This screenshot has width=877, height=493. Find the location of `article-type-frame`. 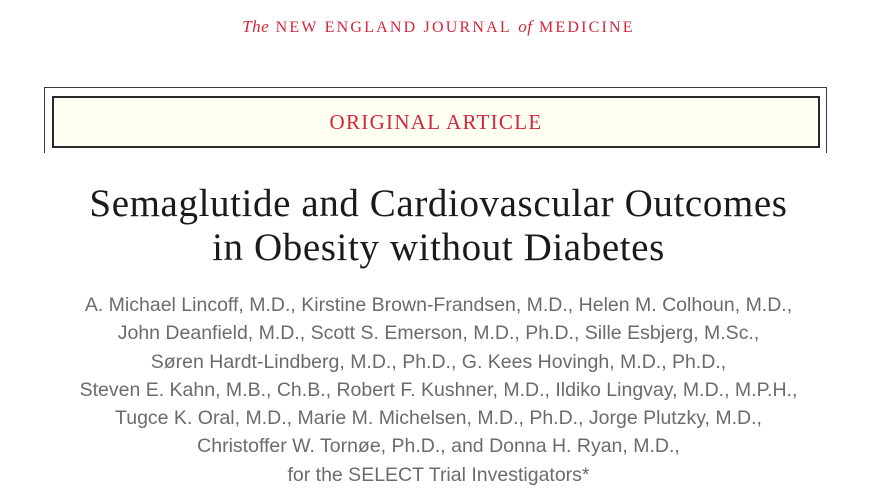

article-type-frame is located at coordinates (435, 120).